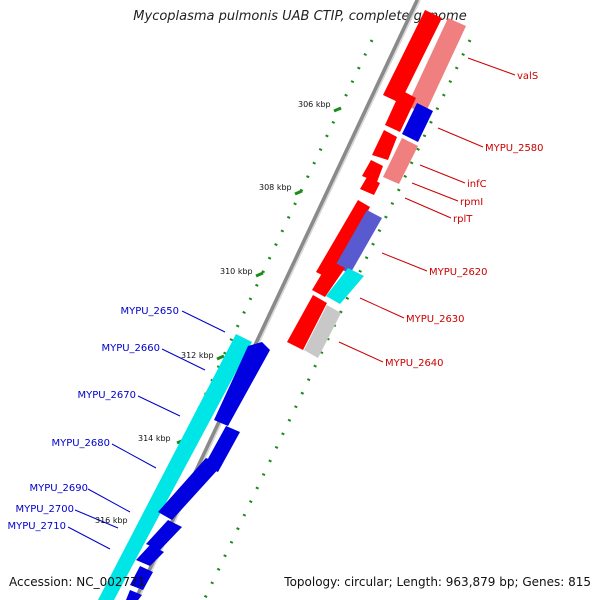 The image size is (600, 600). What do you see at coordinates (77, 582) in the screenshot?
I see `accession-text: Accession: NC_002771` at bounding box center [77, 582].